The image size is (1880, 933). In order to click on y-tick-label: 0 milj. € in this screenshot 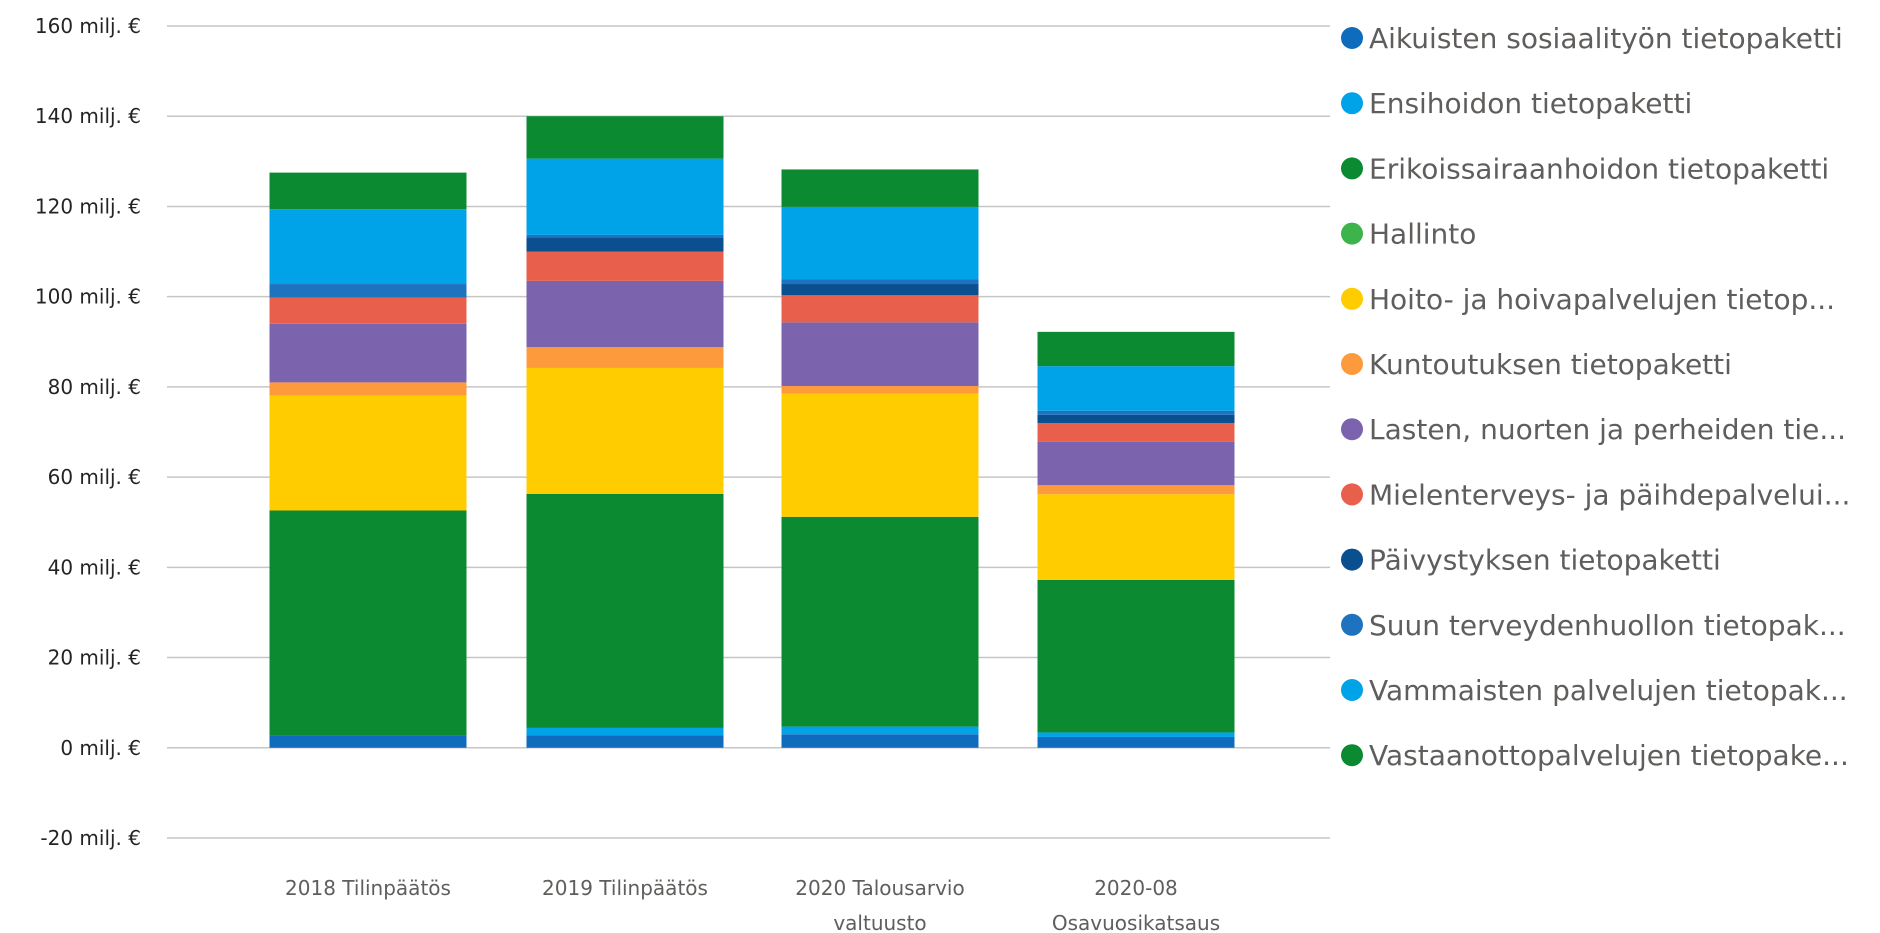, I will do `click(100, 748)`.